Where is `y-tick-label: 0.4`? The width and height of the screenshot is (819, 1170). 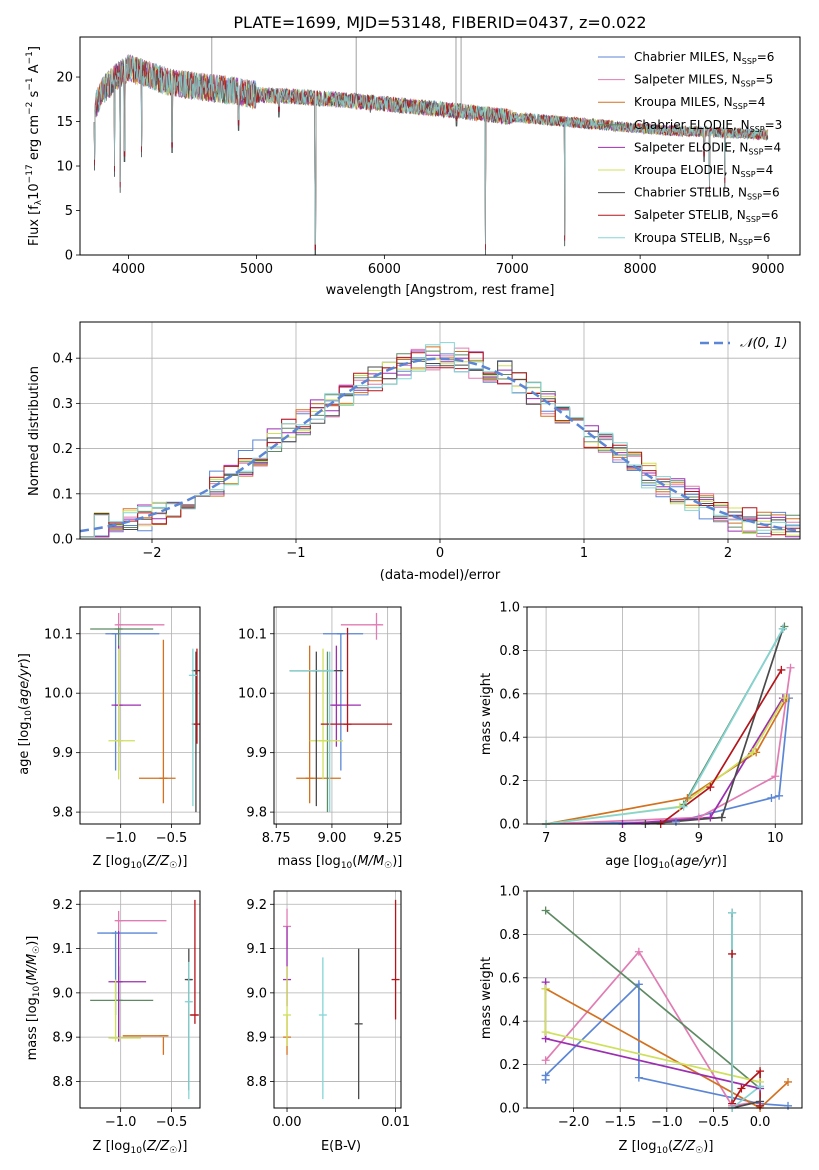 y-tick-label: 0.4 is located at coordinates (62, 359).